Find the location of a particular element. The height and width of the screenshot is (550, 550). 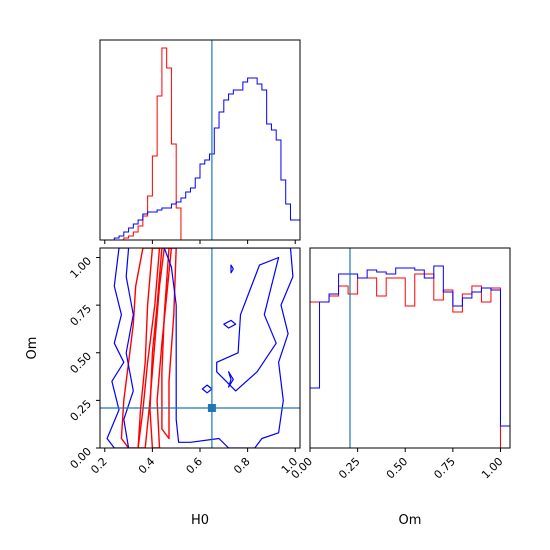

joint-truth-marker is located at coordinates (211, 408).